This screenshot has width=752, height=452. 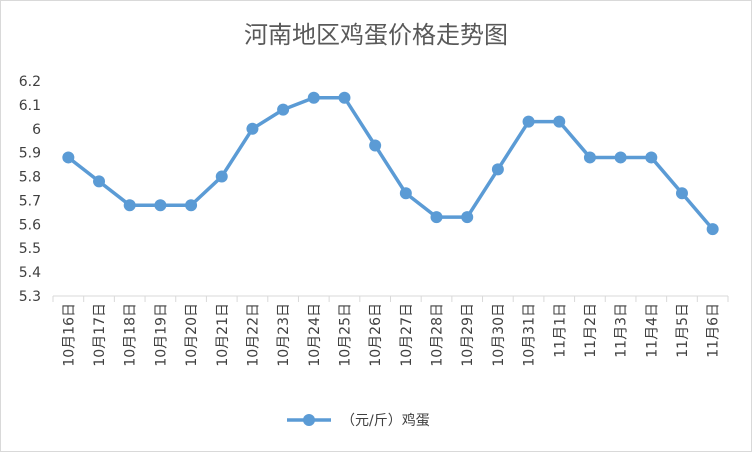 What do you see at coordinates (309, 420) in the screenshot?
I see `legend-dot-marker` at bounding box center [309, 420].